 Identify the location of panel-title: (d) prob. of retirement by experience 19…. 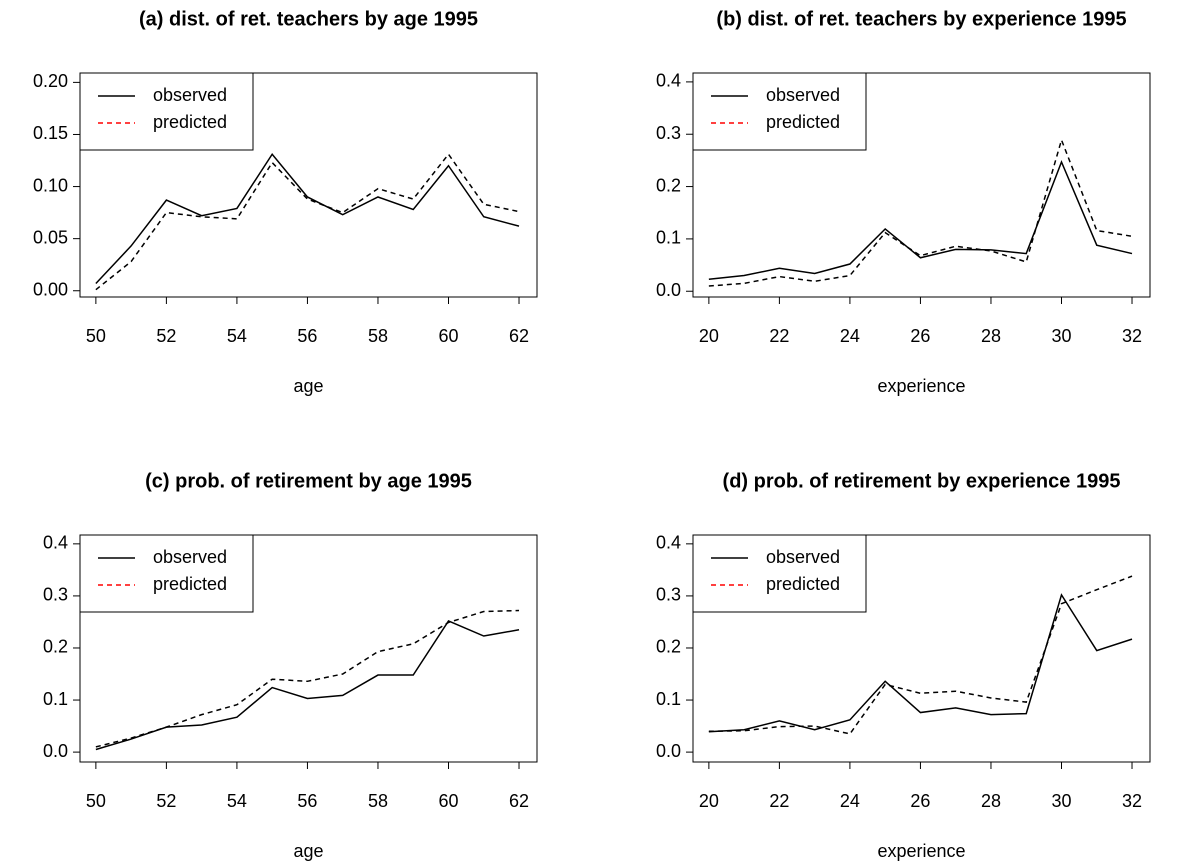
(922, 481).